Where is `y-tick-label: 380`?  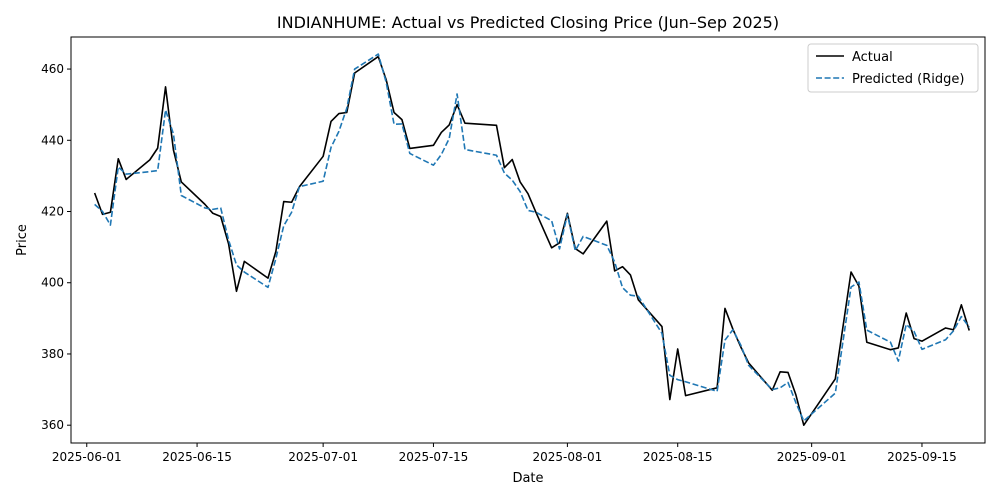
y-tick-label: 380 is located at coordinates (52, 354).